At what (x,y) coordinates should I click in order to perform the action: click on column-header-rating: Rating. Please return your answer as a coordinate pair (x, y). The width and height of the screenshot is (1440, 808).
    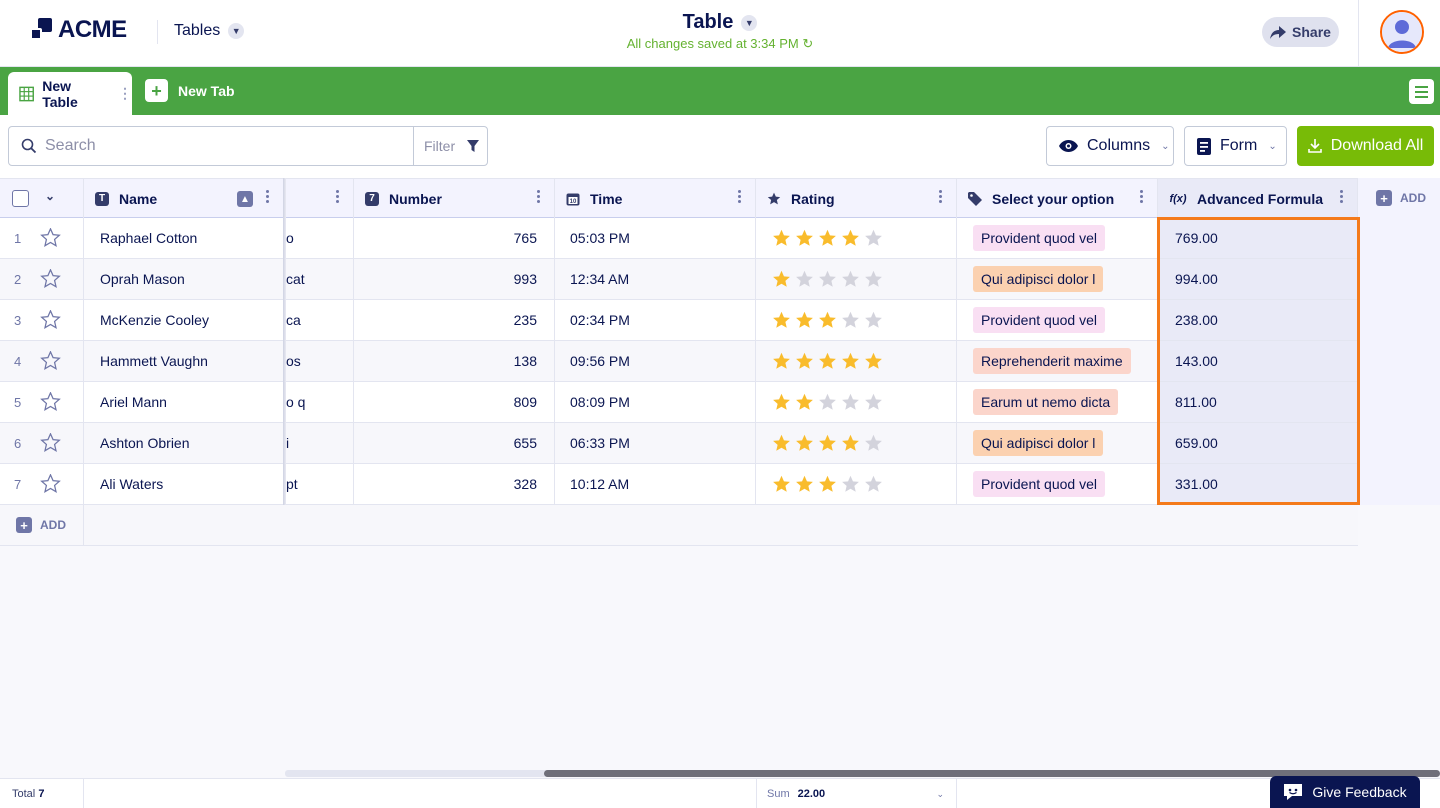
    Looking at the image, I should click on (856, 198).